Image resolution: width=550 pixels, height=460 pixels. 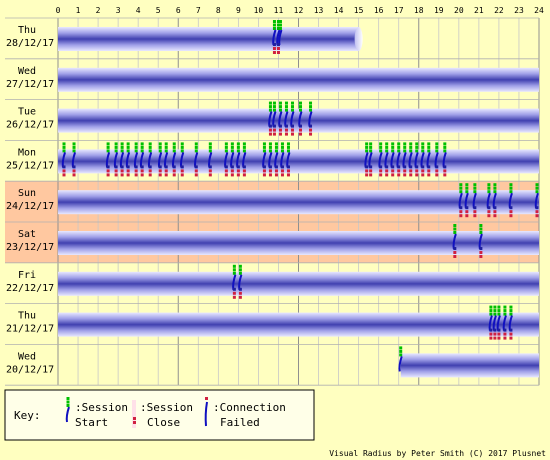 What do you see at coordinates (78, 10) in the screenshot?
I see `hour-tick-label-1: 1` at bounding box center [78, 10].